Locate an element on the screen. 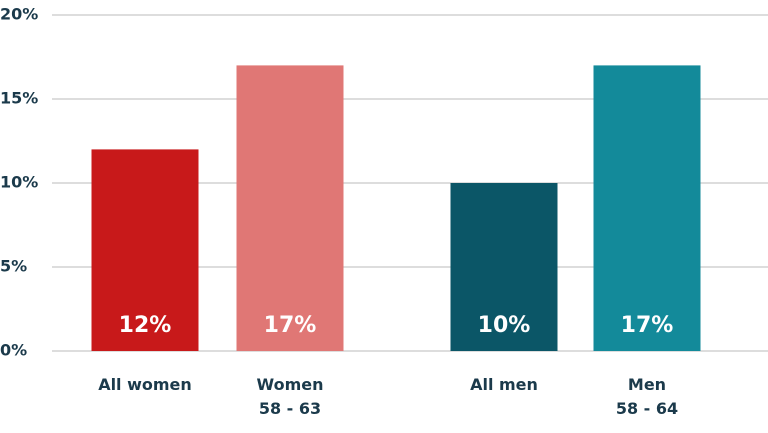 The height and width of the screenshot is (433, 768). y-tick-label: 10% is located at coordinates (19, 182).